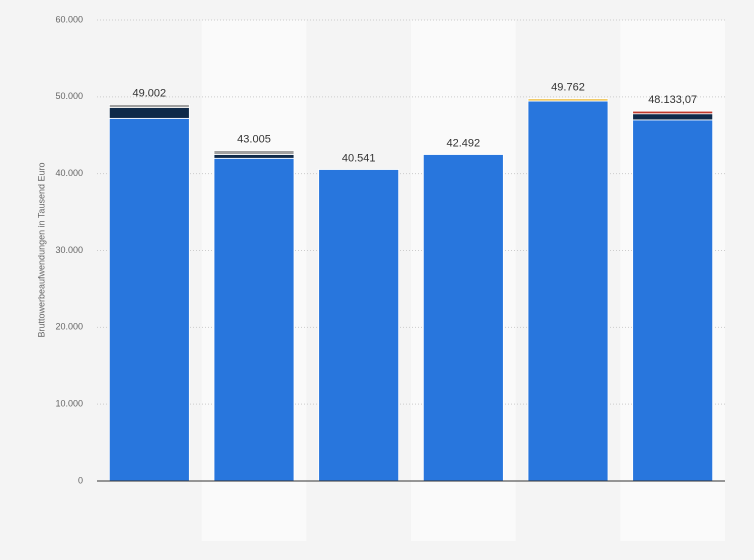 The image size is (754, 560). What do you see at coordinates (568, 88) in the screenshot?
I see `data-label: 49.762` at bounding box center [568, 88].